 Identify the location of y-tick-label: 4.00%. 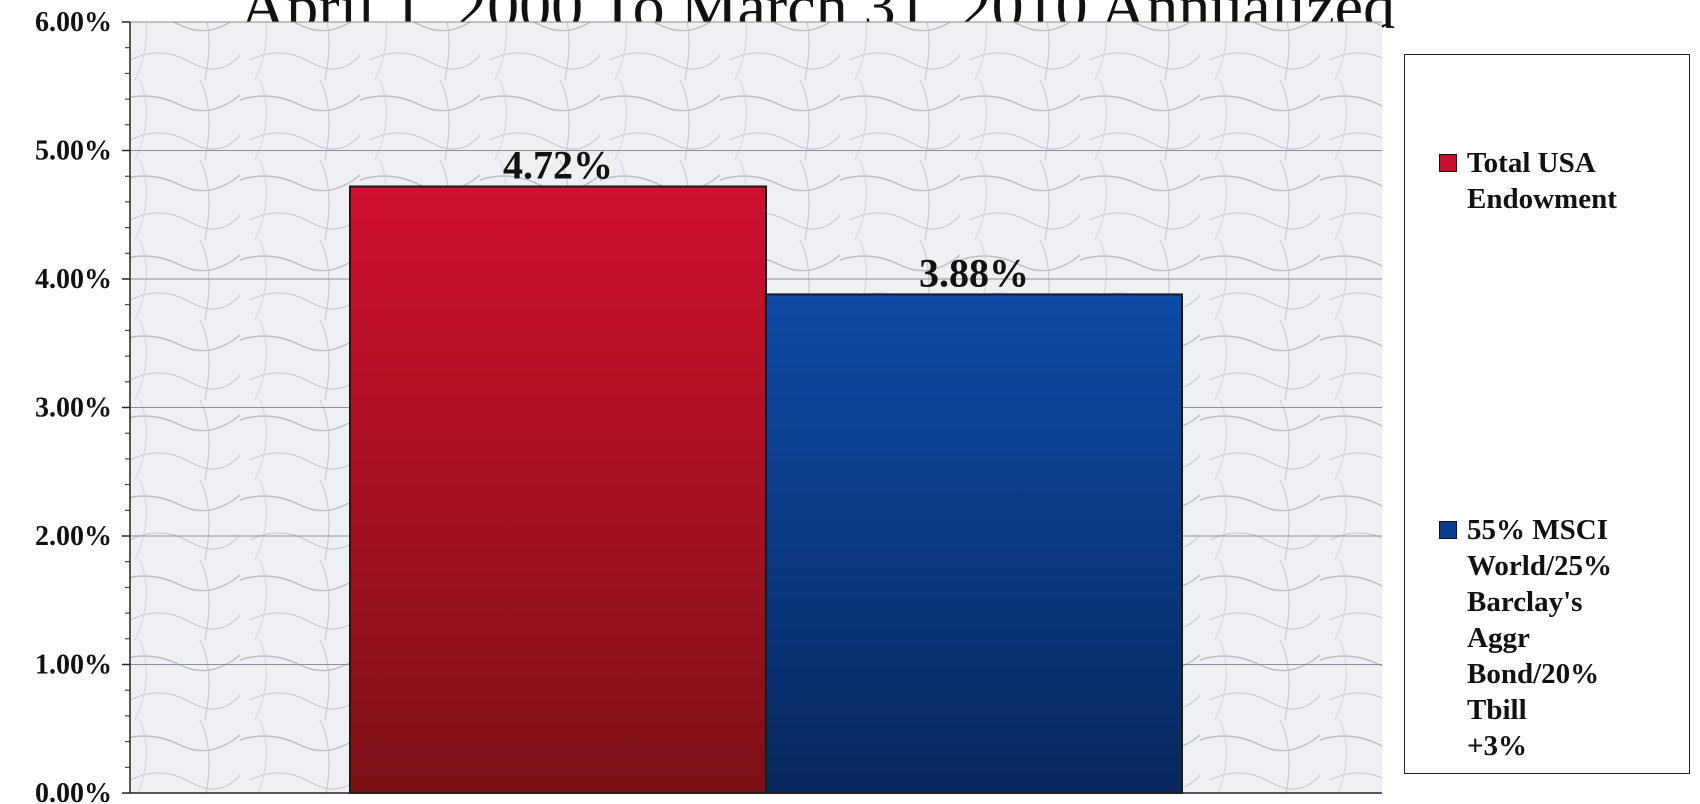
(73, 279).